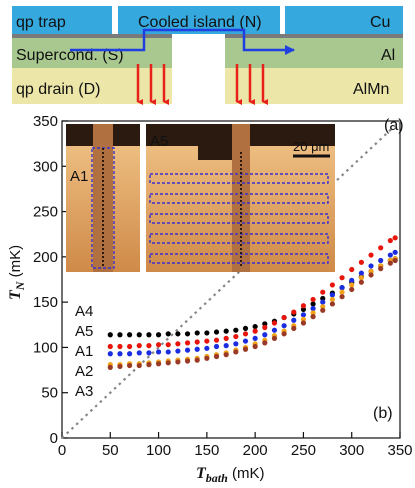 This screenshot has height=488, width=415. I want to click on qp-drain-layer-left, so click(92, 86).